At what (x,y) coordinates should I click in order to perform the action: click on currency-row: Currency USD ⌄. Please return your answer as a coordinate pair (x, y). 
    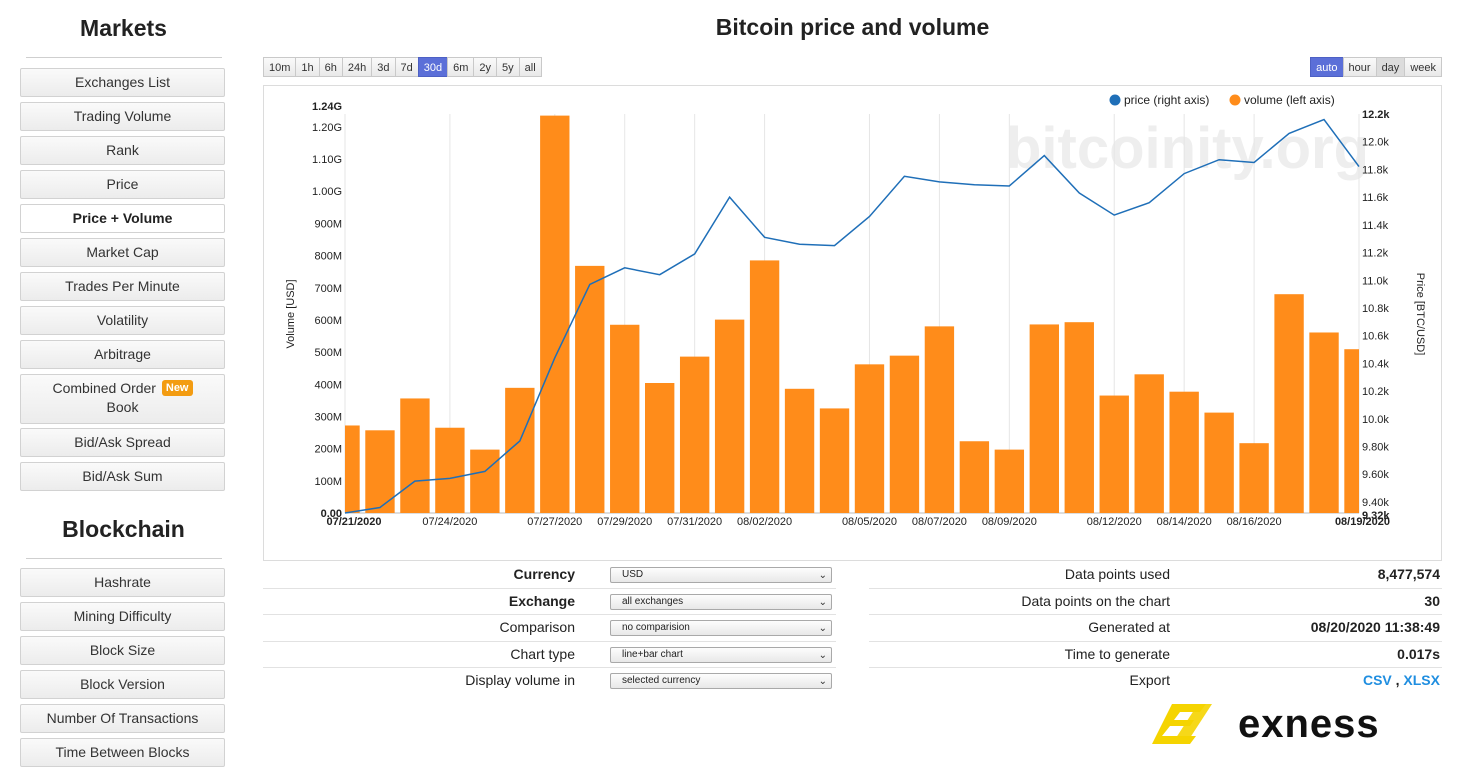
    Looking at the image, I should click on (549, 575).